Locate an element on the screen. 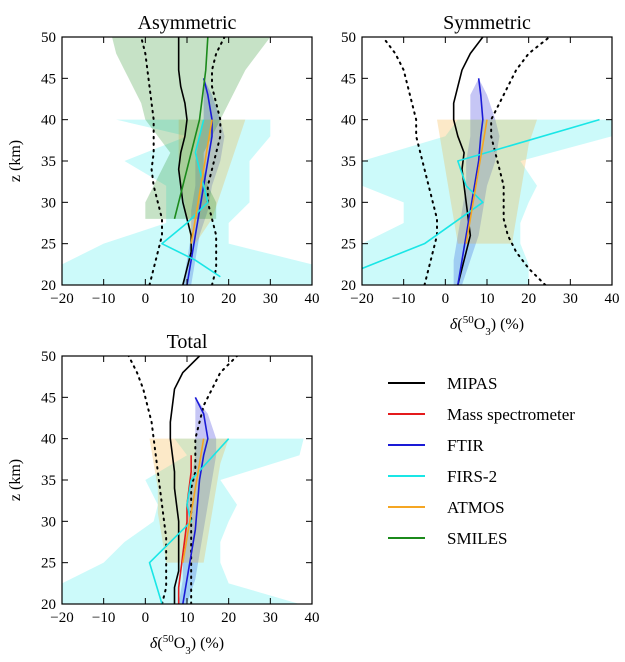 The image size is (625, 662). legend-entry-mipas: MIPAS is located at coordinates (442, 383).